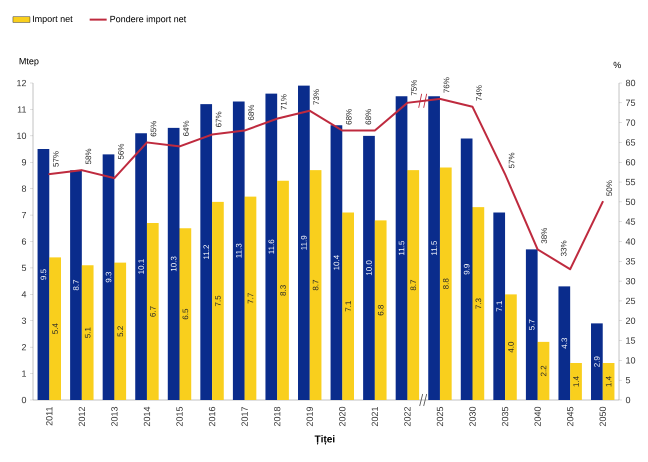 This screenshot has width=648, height=462. I want to click on data-label: 11.5, so click(401, 247).